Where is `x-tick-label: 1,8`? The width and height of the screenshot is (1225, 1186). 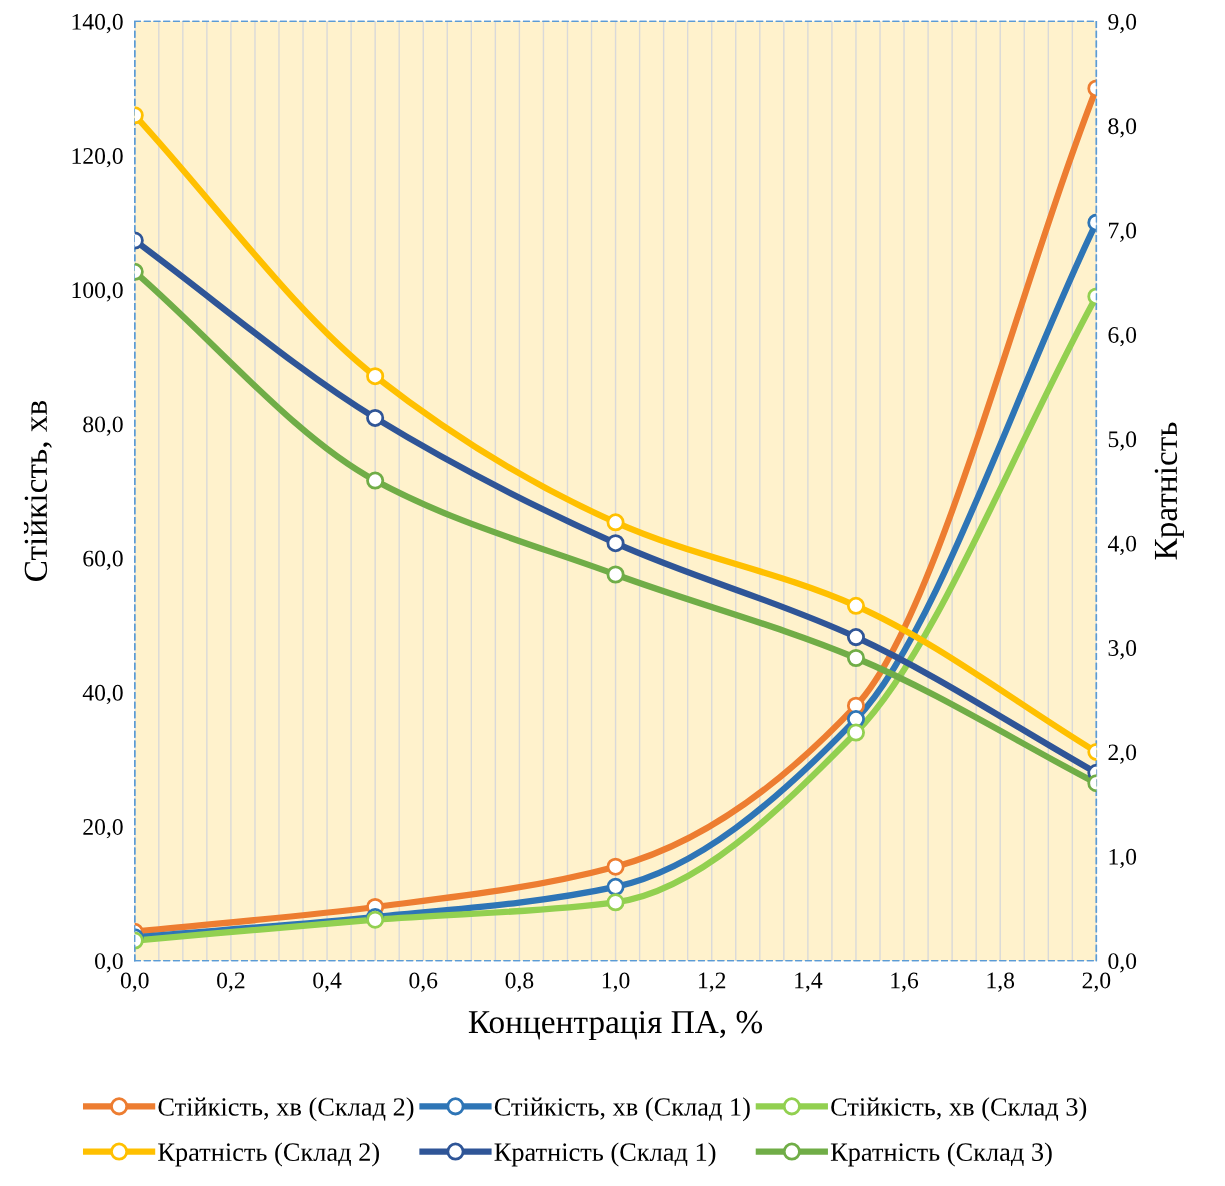
x-tick-label: 1,8 is located at coordinates (1001, 982).